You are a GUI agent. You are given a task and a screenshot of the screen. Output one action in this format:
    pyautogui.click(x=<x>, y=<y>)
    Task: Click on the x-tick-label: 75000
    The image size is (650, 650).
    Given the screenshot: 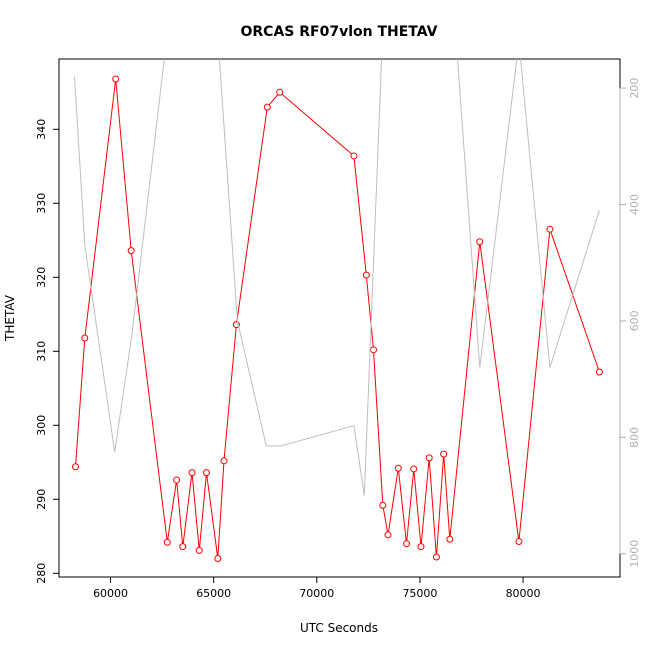 What is the action you would take?
    pyautogui.click(x=419, y=593)
    